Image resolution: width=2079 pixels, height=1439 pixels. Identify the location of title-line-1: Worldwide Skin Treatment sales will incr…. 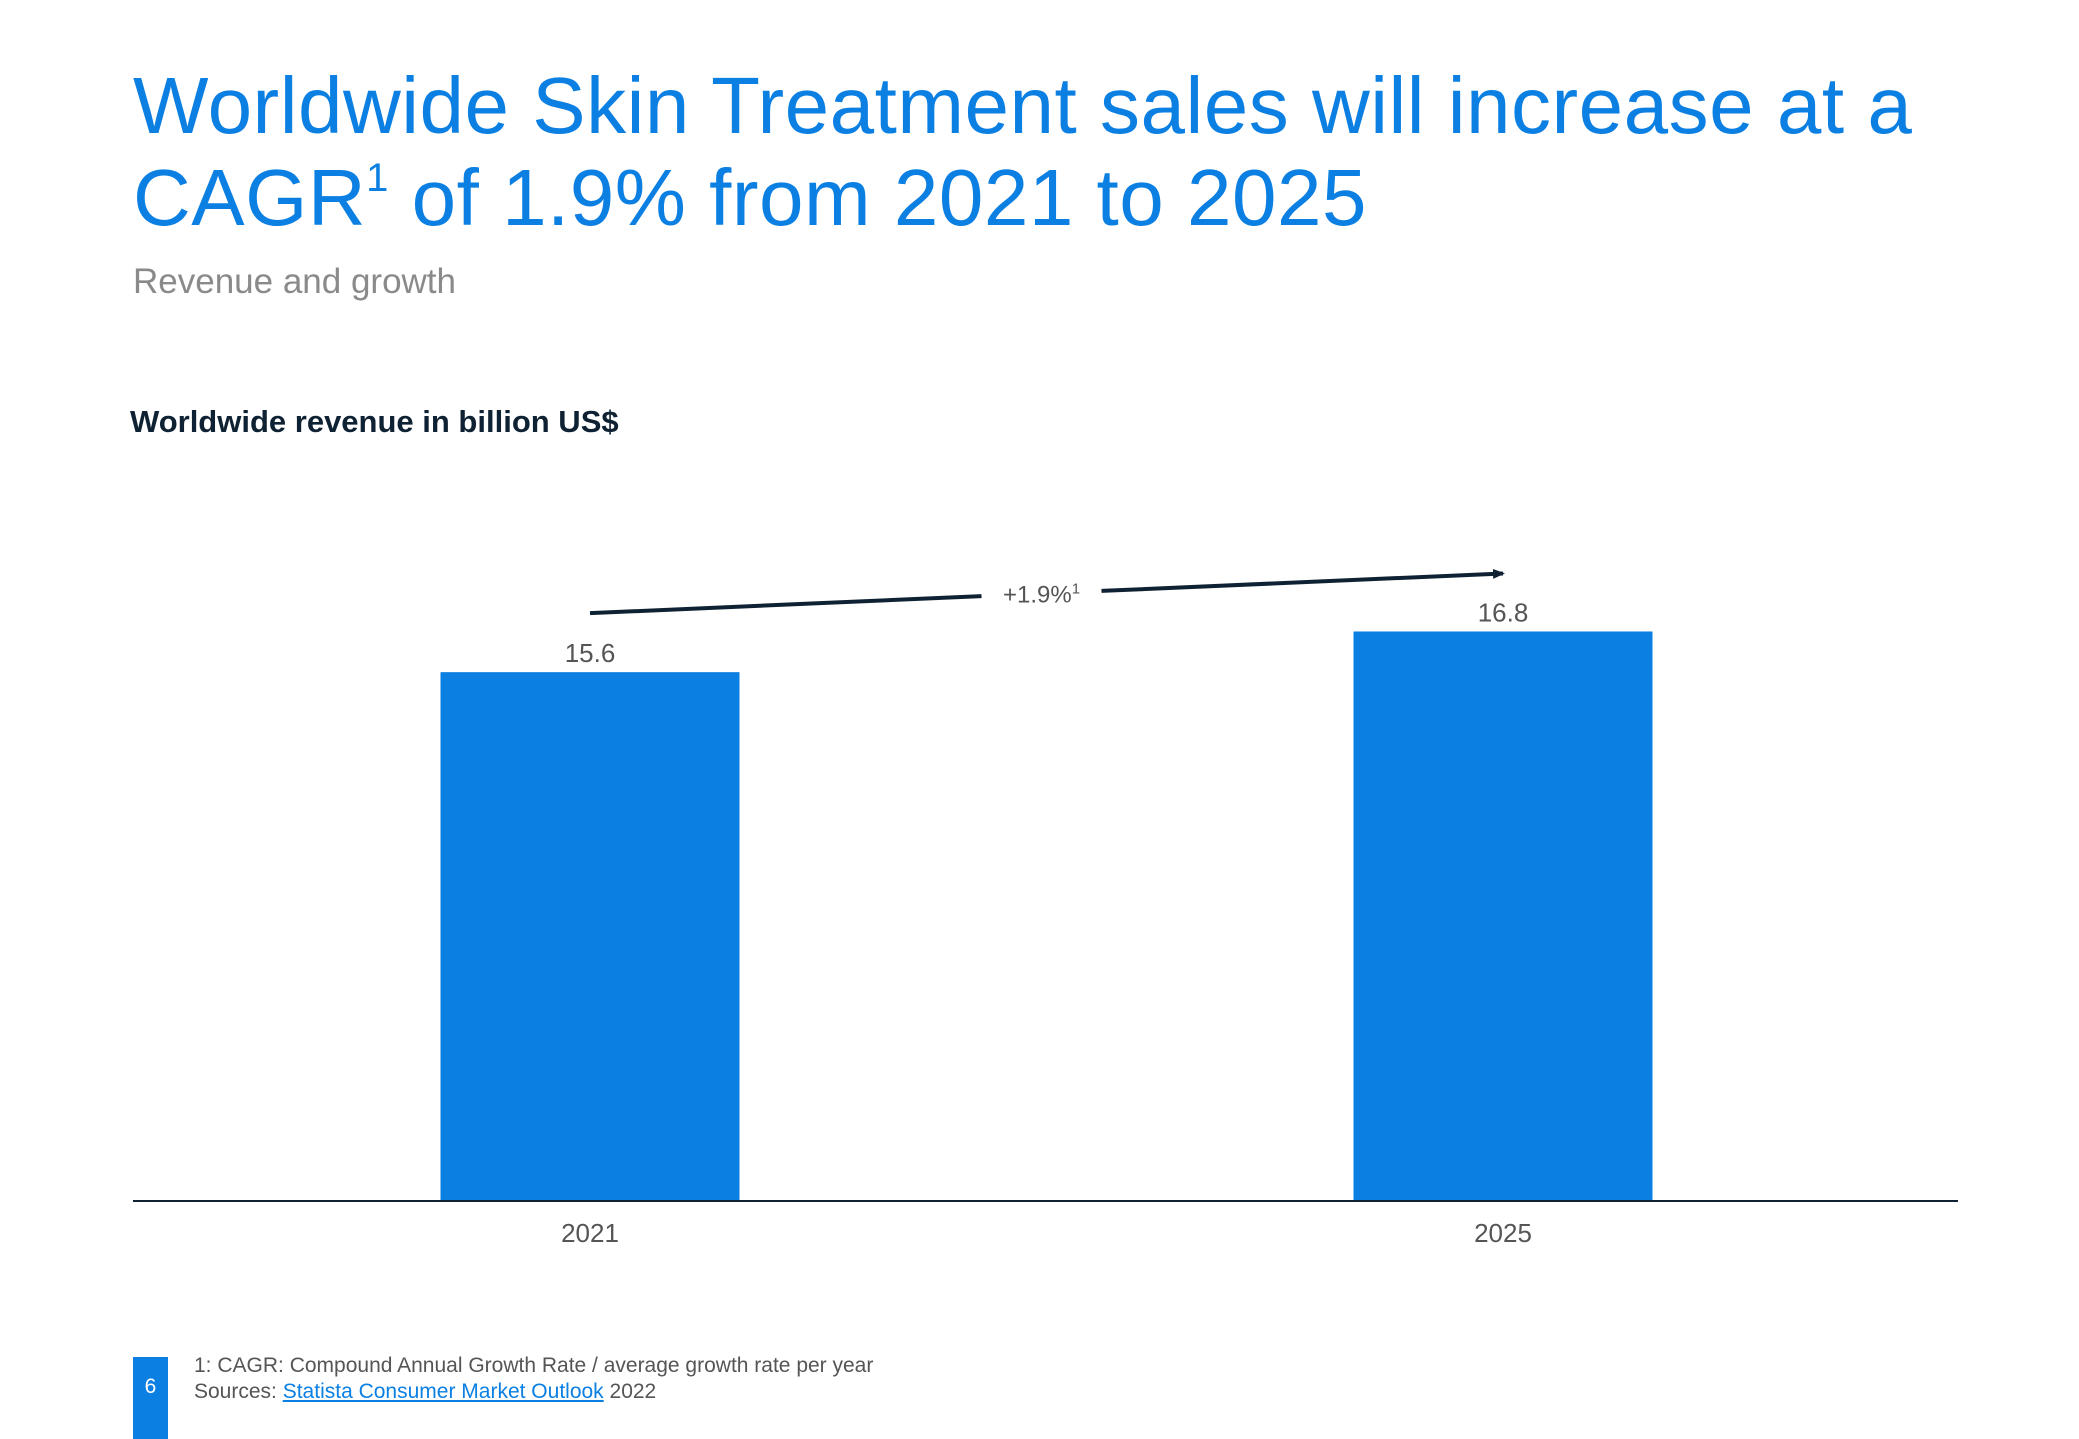
(1023, 105).